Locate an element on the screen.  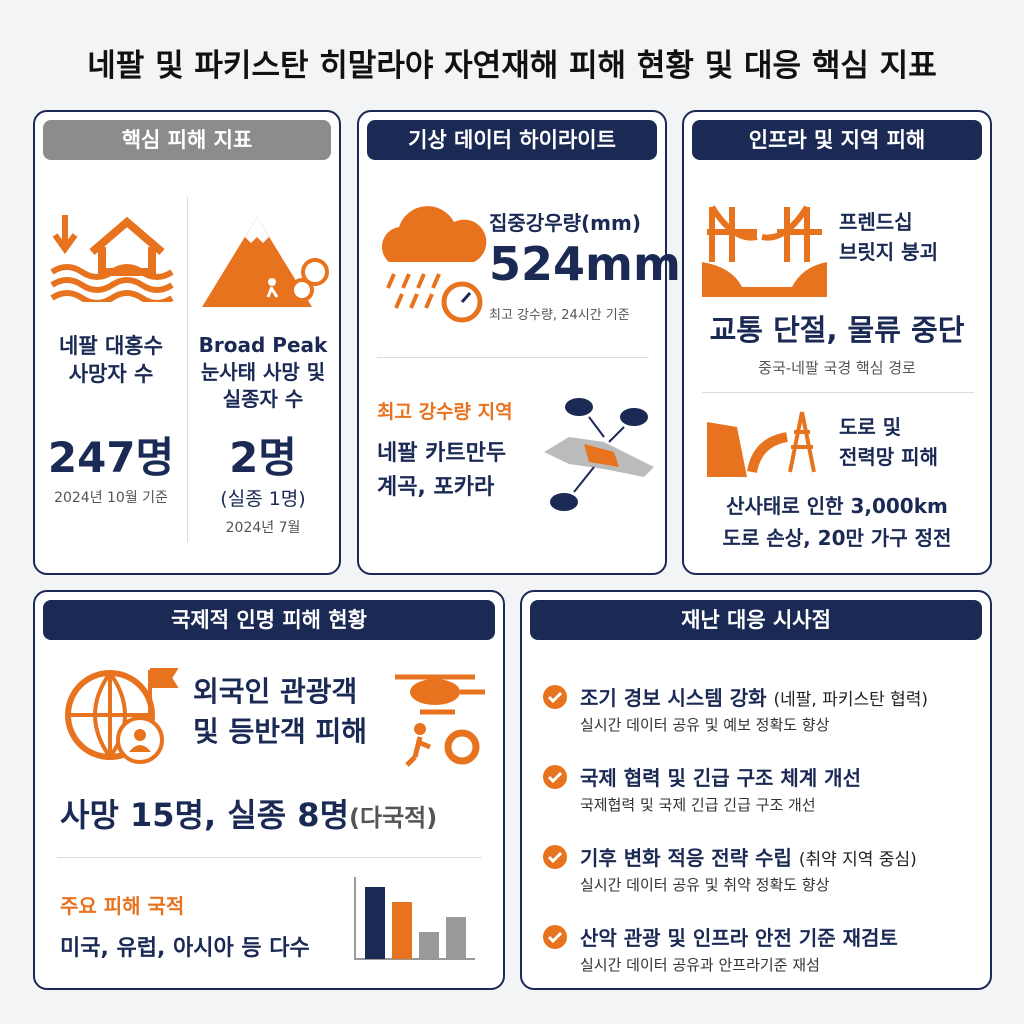
heading-line: 외국인 관광객 is located at coordinates (275, 691).